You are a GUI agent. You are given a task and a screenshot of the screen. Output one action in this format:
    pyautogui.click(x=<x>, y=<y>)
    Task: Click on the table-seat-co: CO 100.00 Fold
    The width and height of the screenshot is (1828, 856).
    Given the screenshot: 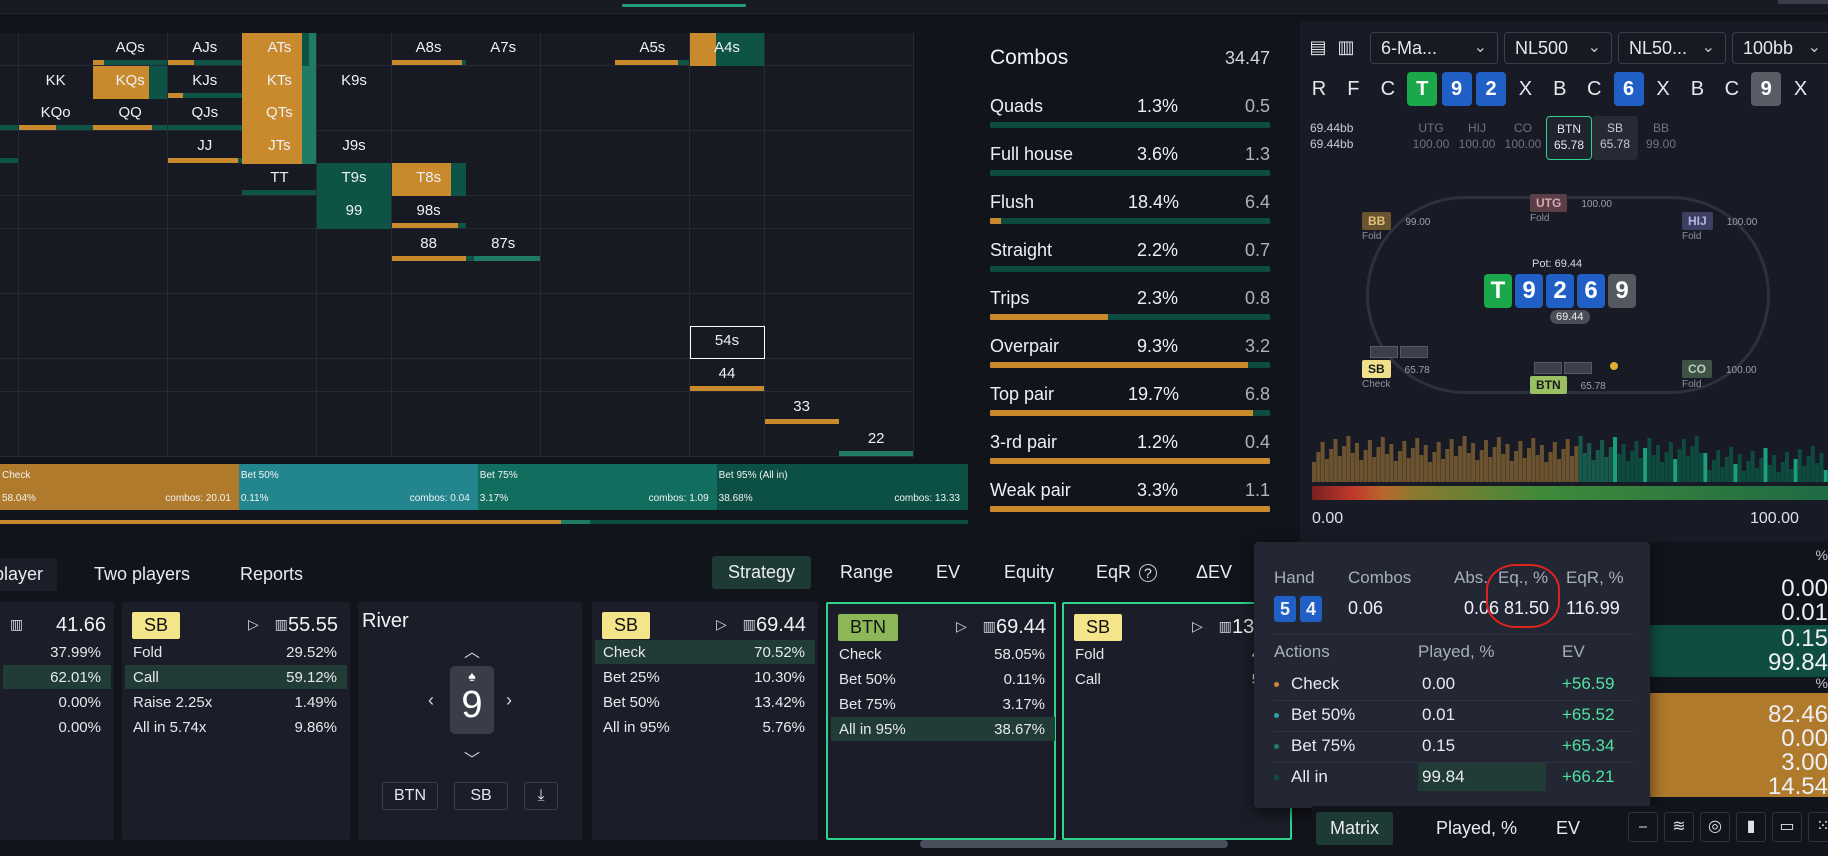 What is the action you would take?
    pyautogui.click(x=1719, y=375)
    